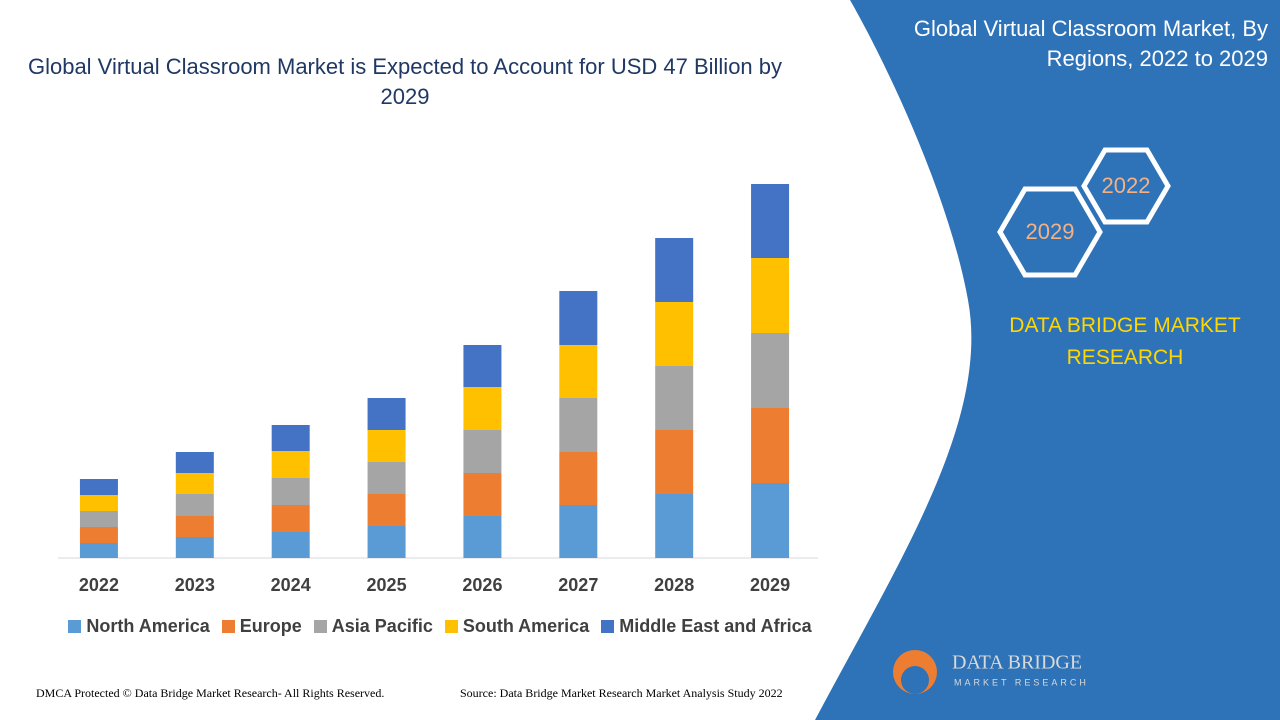 The height and width of the screenshot is (720, 1280). I want to click on logo-name: DATA BRIDGE, so click(1017, 663).